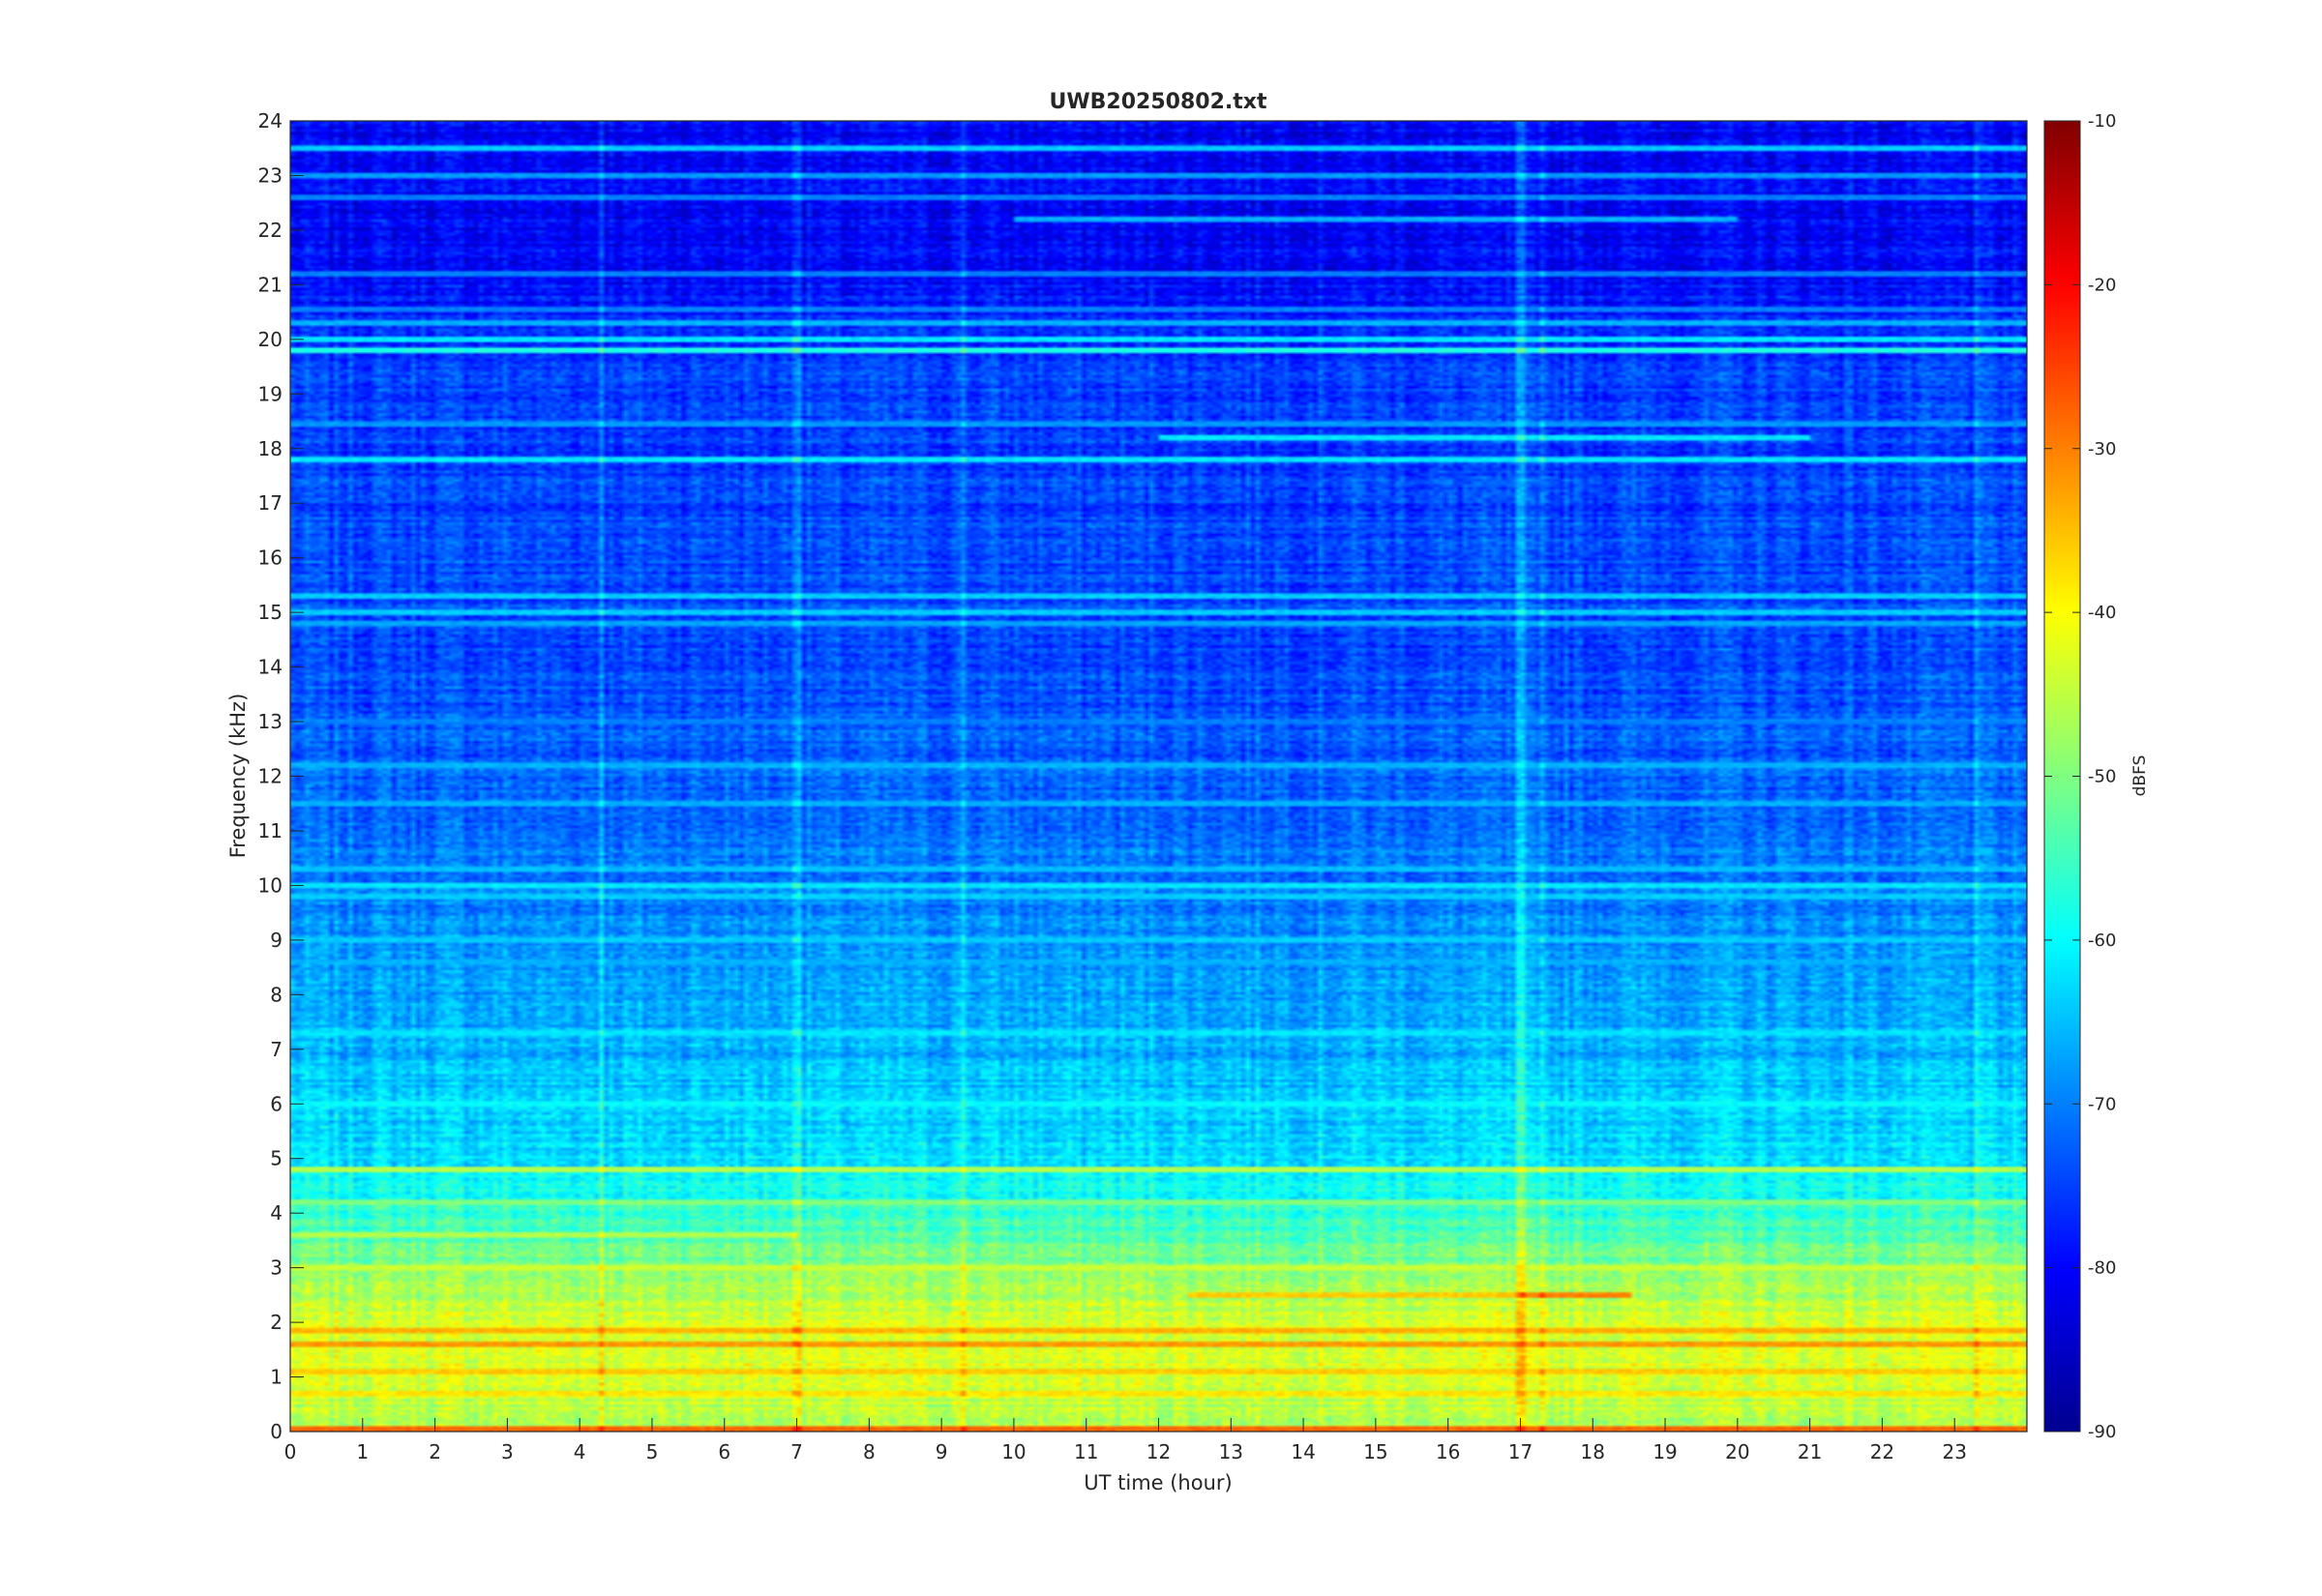 The image size is (2322, 1596). Describe the element at coordinates (507, 1451) in the screenshot. I see `x-tick-label: 3` at that location.